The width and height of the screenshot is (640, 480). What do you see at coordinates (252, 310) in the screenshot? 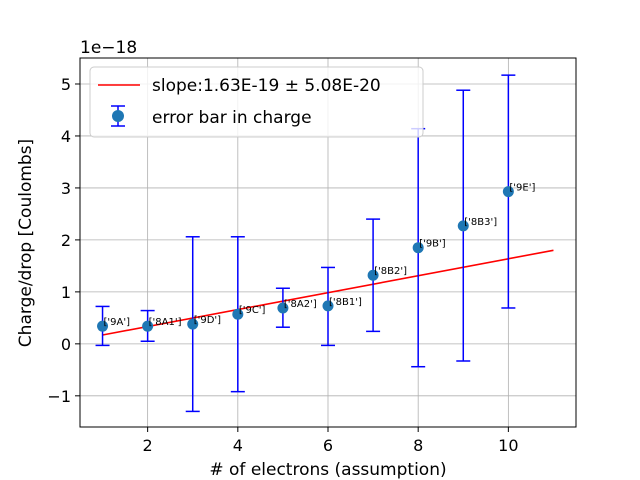
I see `point-label: ['9C']` at bounding box center [252, 310].